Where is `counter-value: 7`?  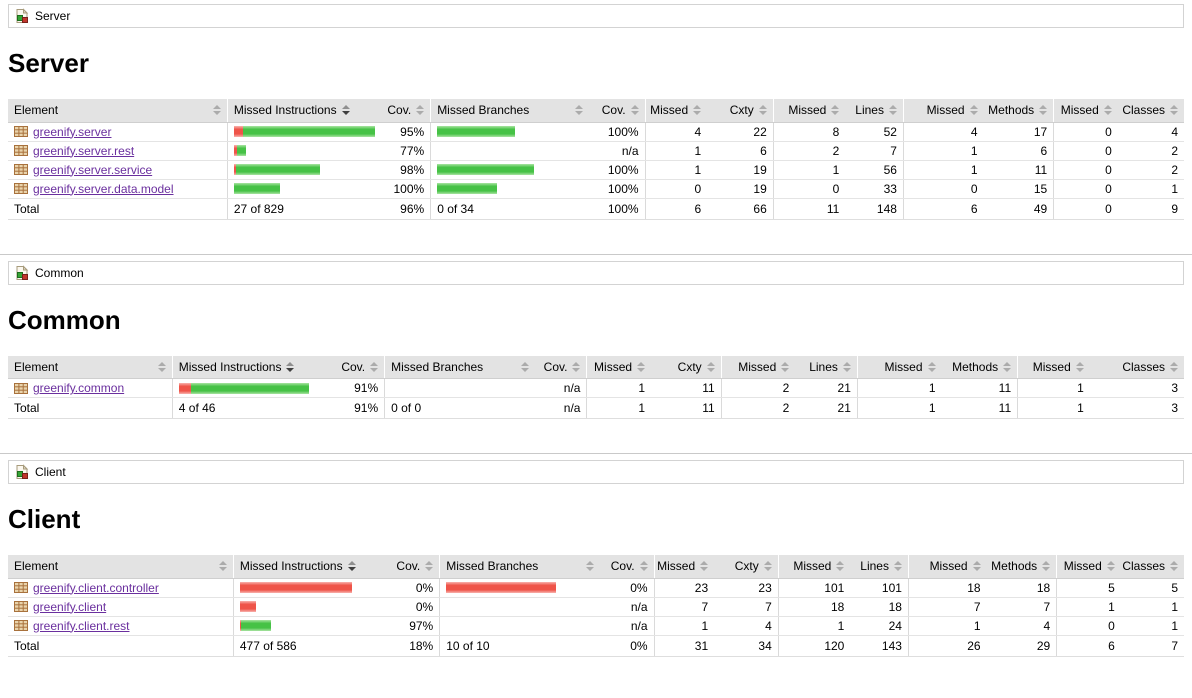
counter-value: 7 is located at coordinates (947, 607).